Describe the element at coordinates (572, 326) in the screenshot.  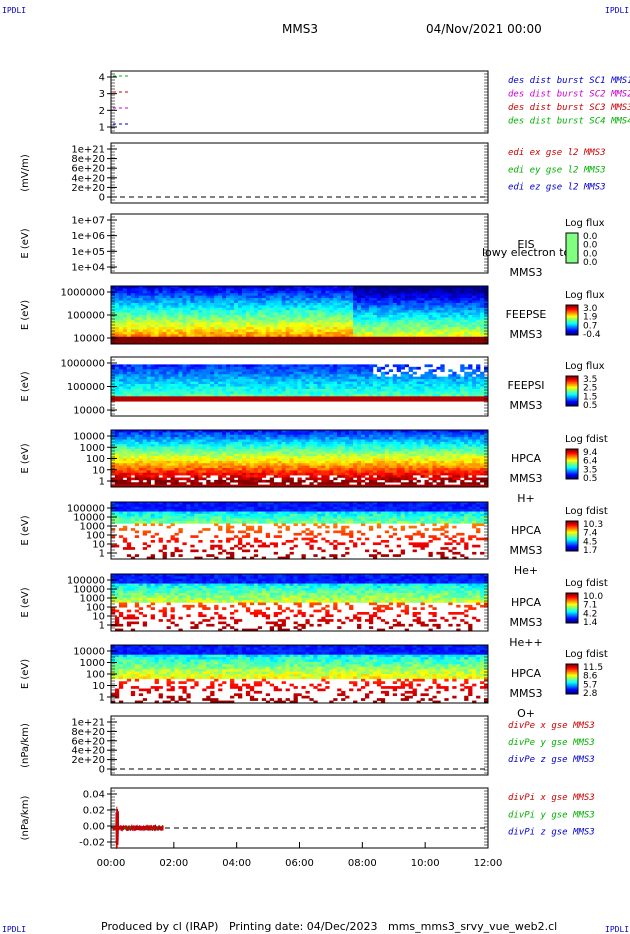
I see `colorbar-cell` at that location.